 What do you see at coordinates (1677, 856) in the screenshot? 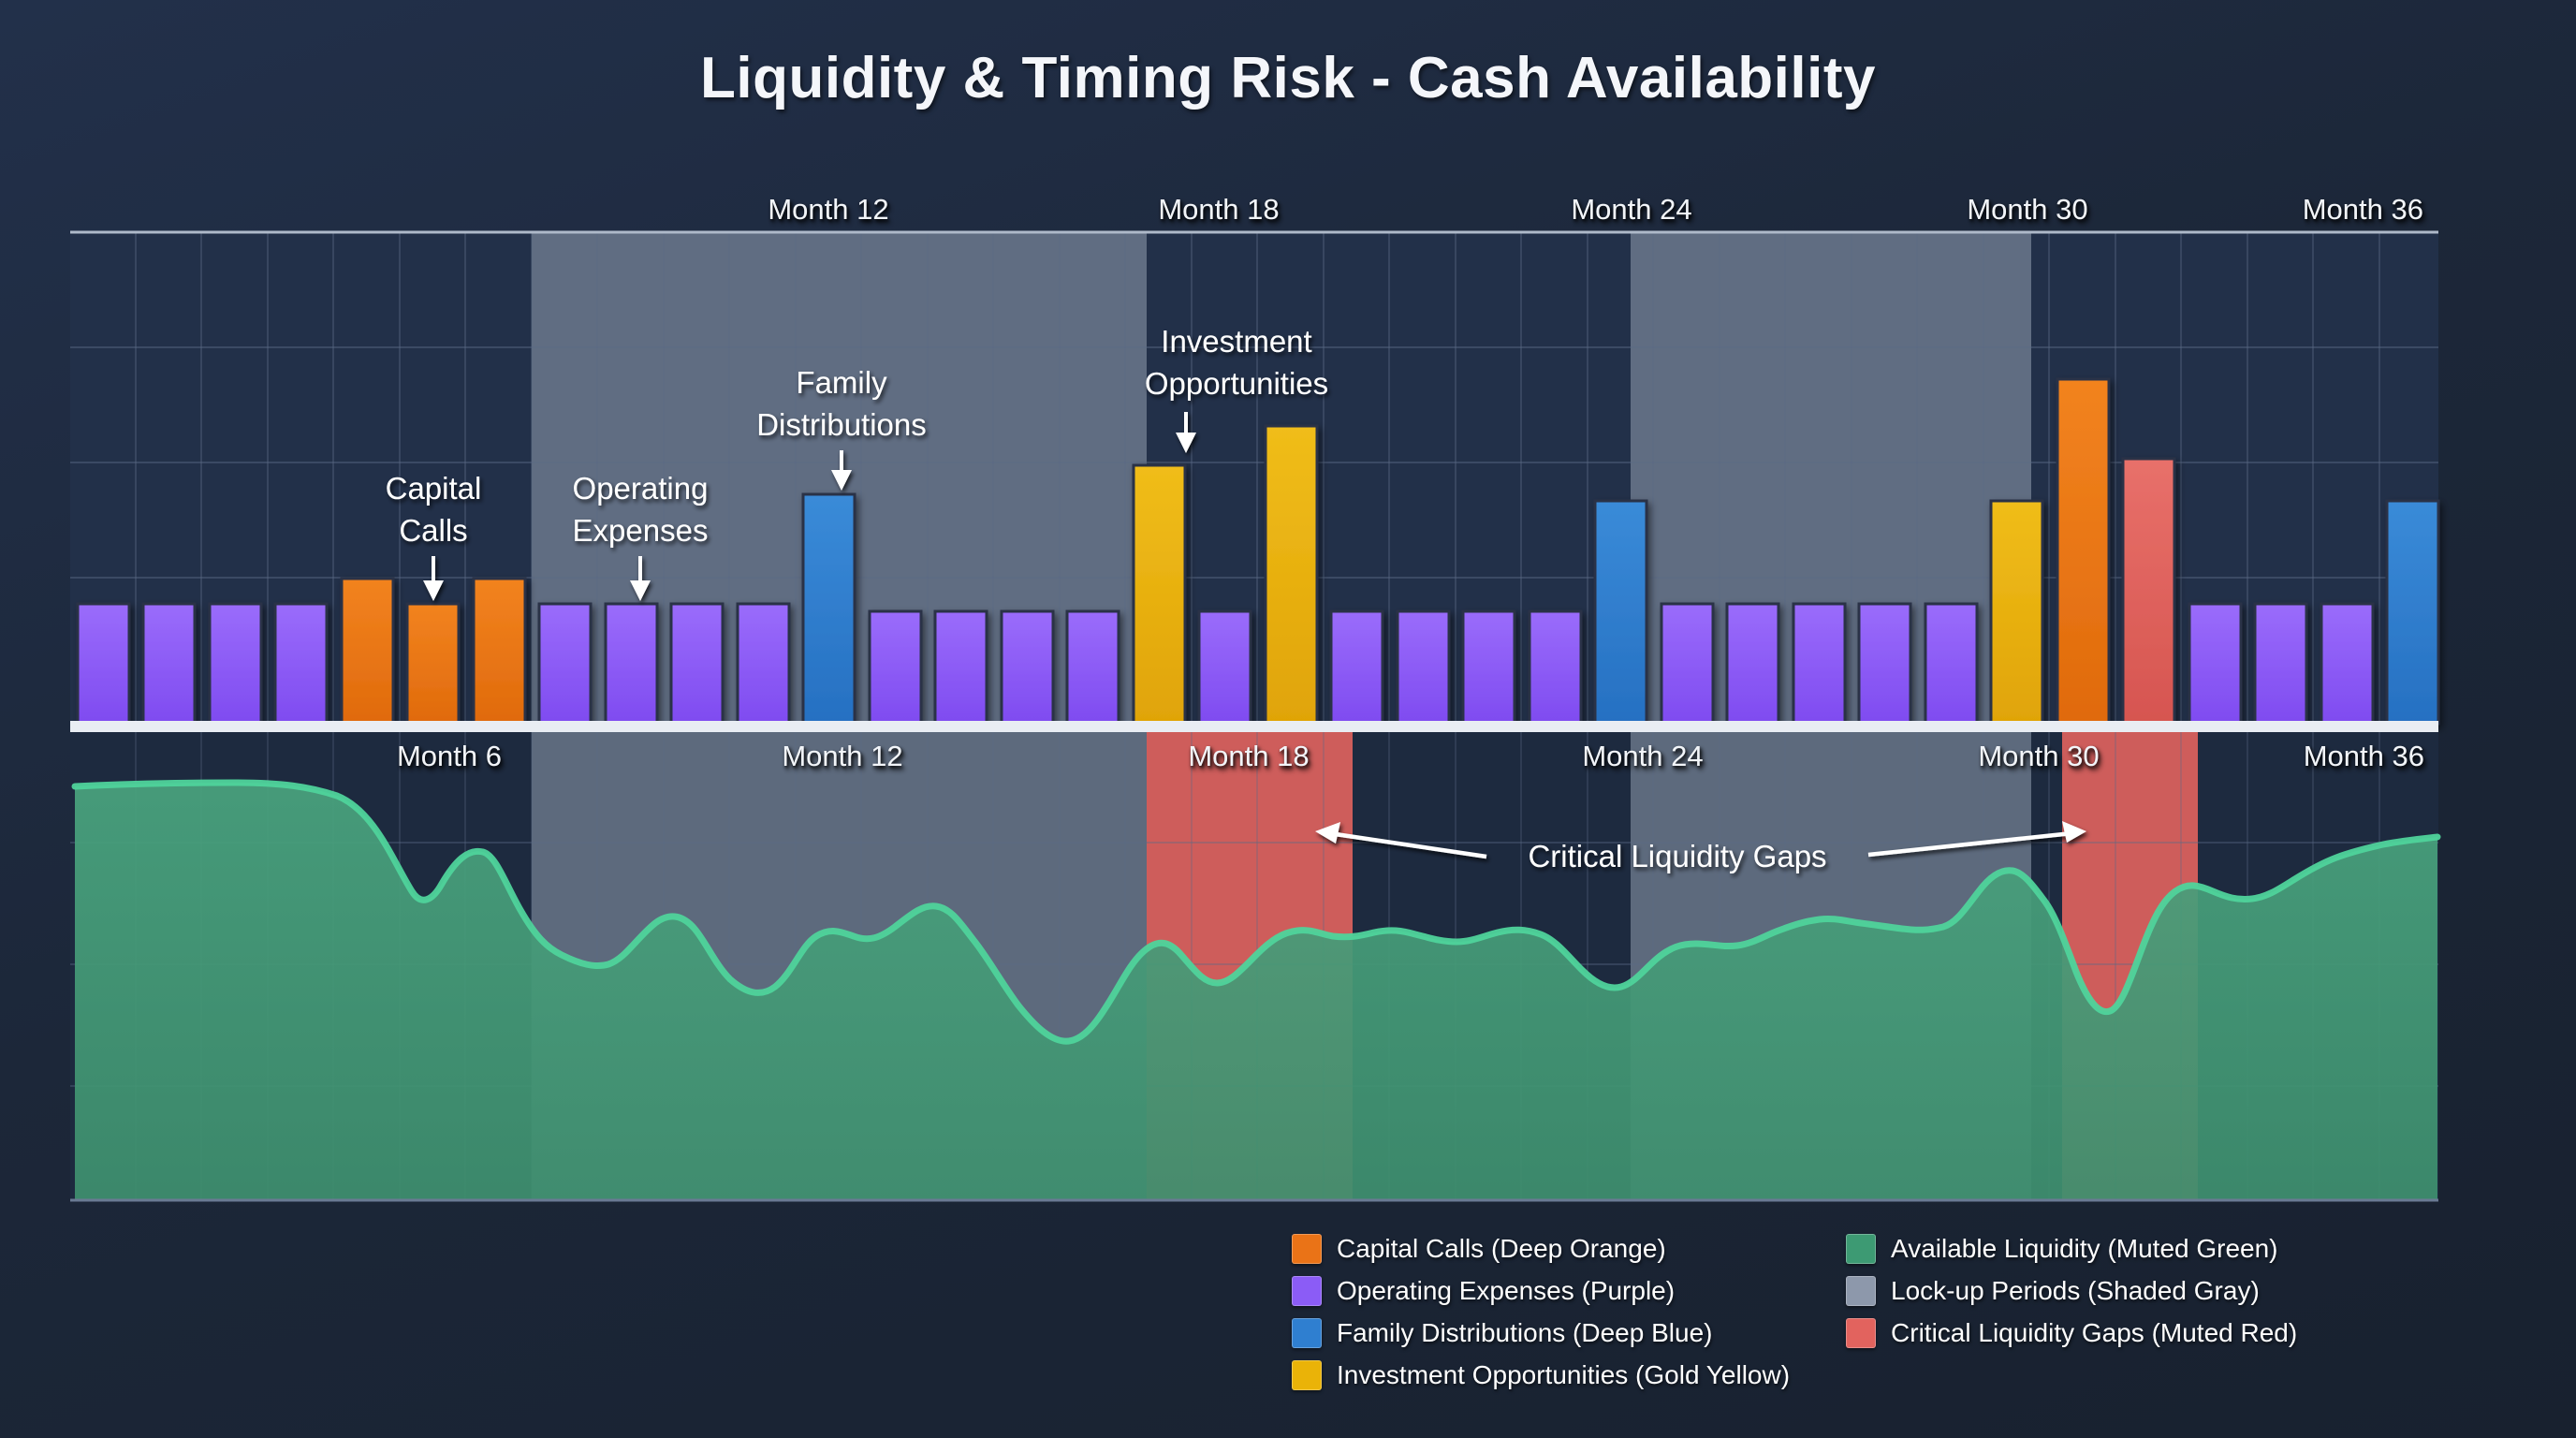
I see `annotation-critical-liquidity-gaps: Critical Liquidity Gaps` at bounding box center [1677, 856].